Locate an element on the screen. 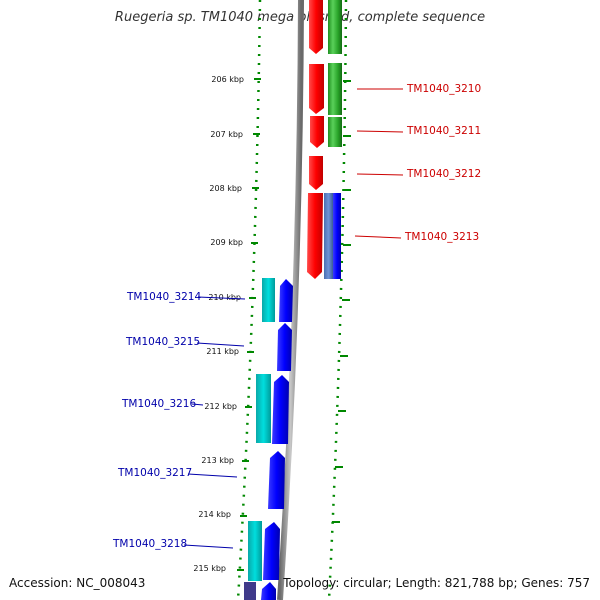  tick-label: 209 kbp is located at coordinates (226, 242).